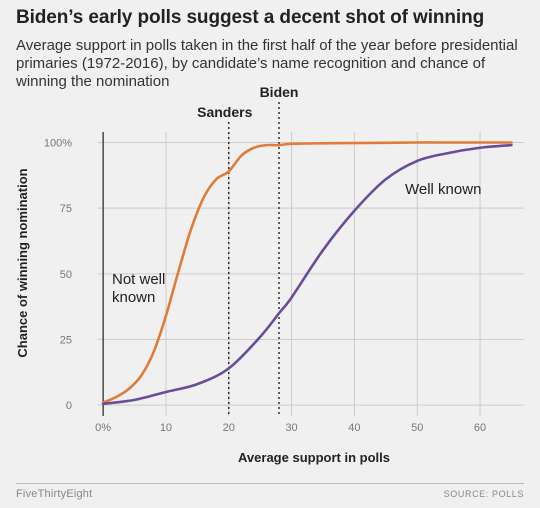 The width and height of the screenshot is (540, 508). I want to click on y-tick-label: 100%, so click(58, 144).